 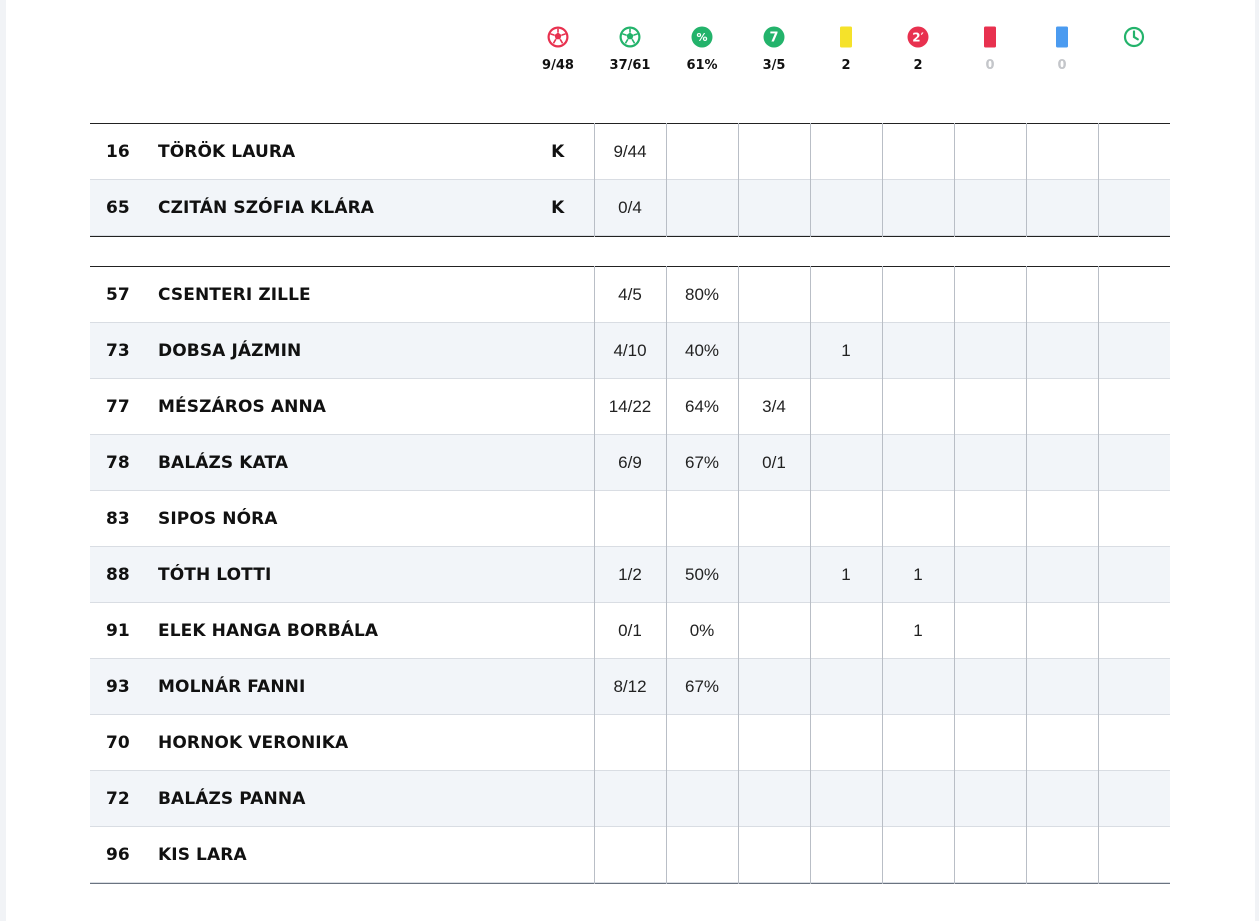 I want to click on player-name: BALÁZS PANNA, so click(x=376, y=799).